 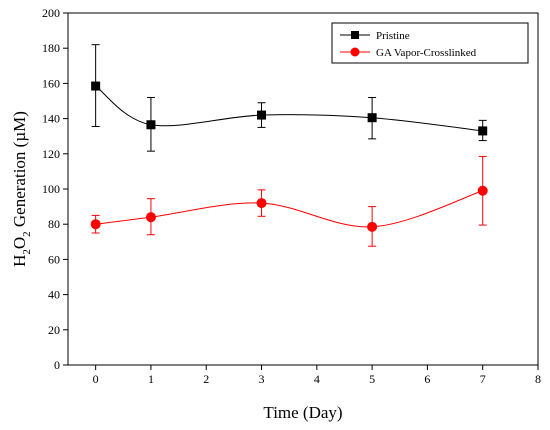 What do you see at coordinates (426, 53) in the screenshot?
I see `legend-label-ga: GA Vapor-Crosslinked` at bounding box center [426, 53].